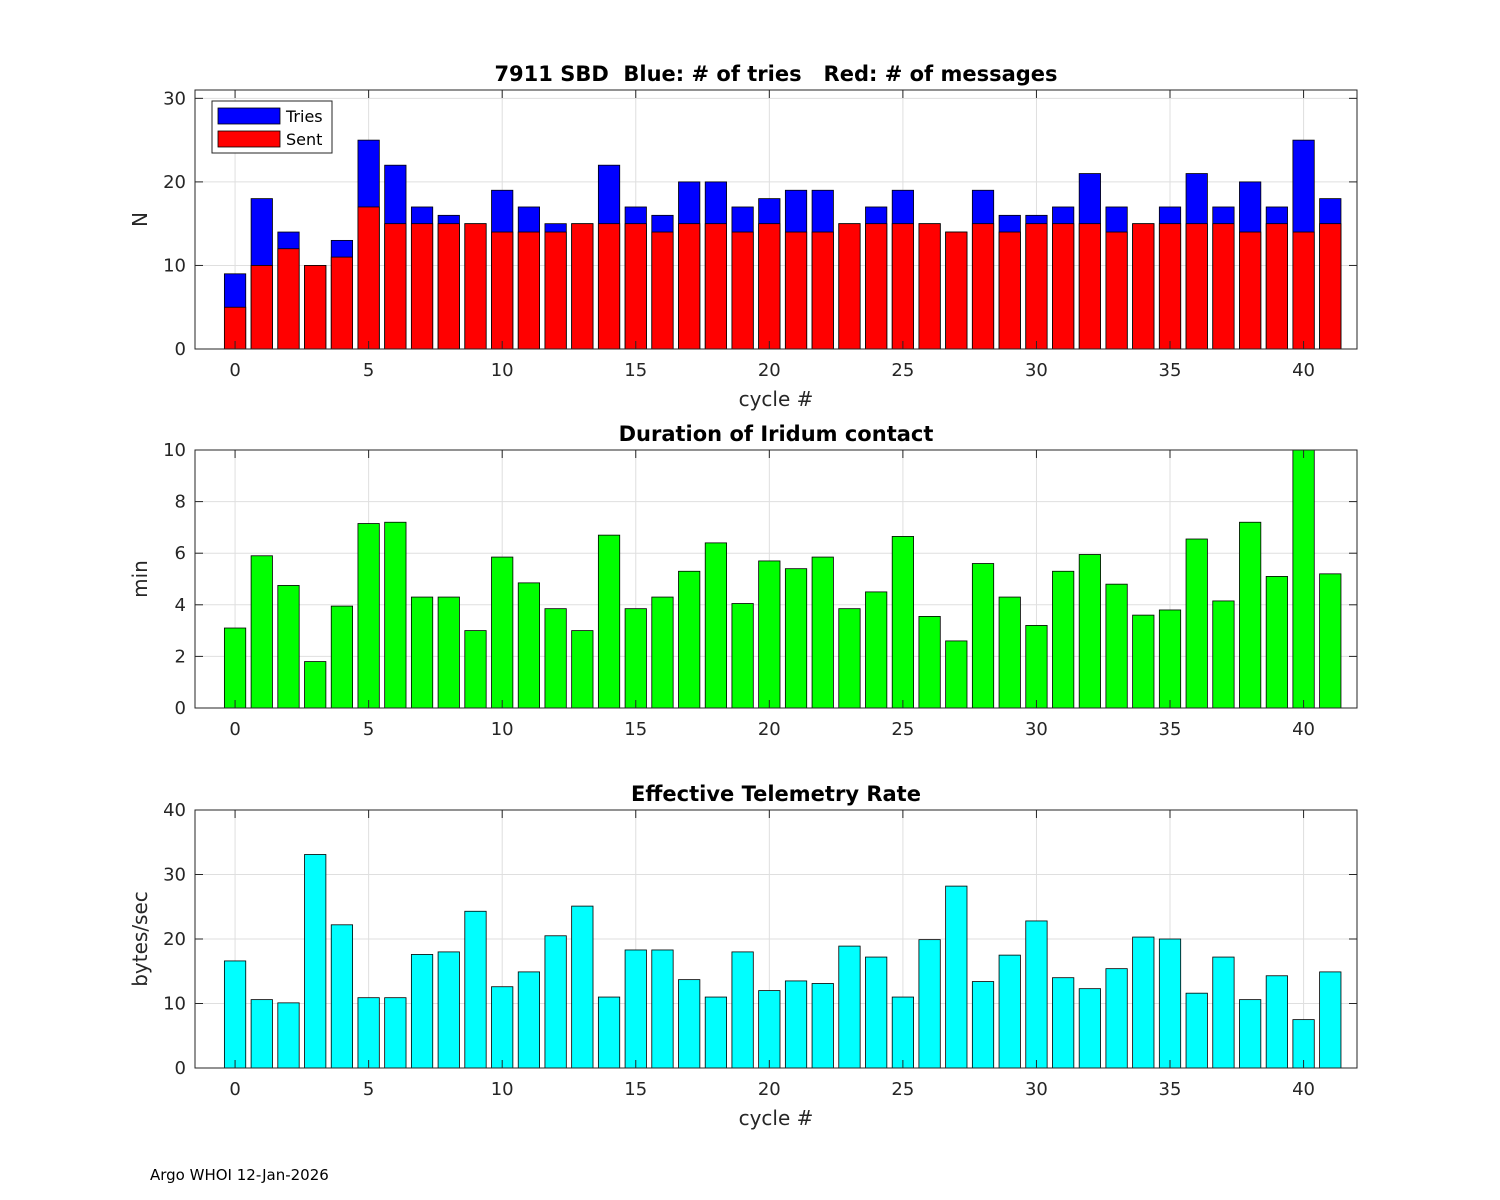 Image resolution: width=1500 pixels, height=1200 pixels. What do you see at coordinates (902, 370) in the screenshot?
I see `x-tick-label: 25` at bounding box center [902, 370].